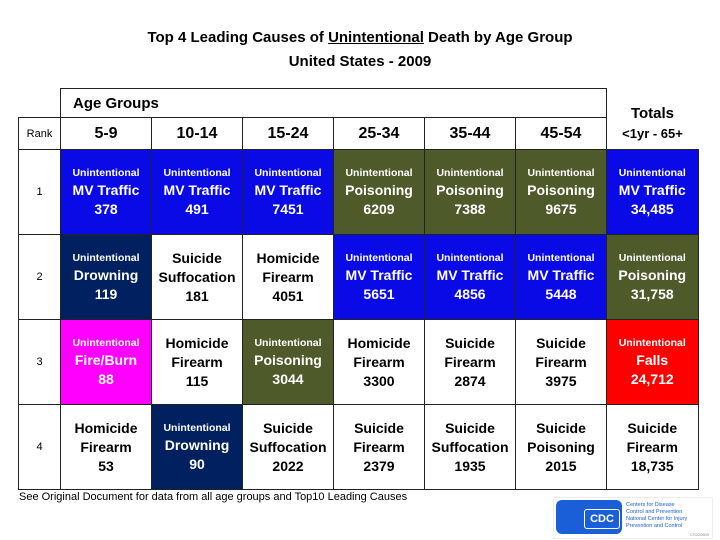  I want to click on cause-name: Suffocation, so click(197, 276).